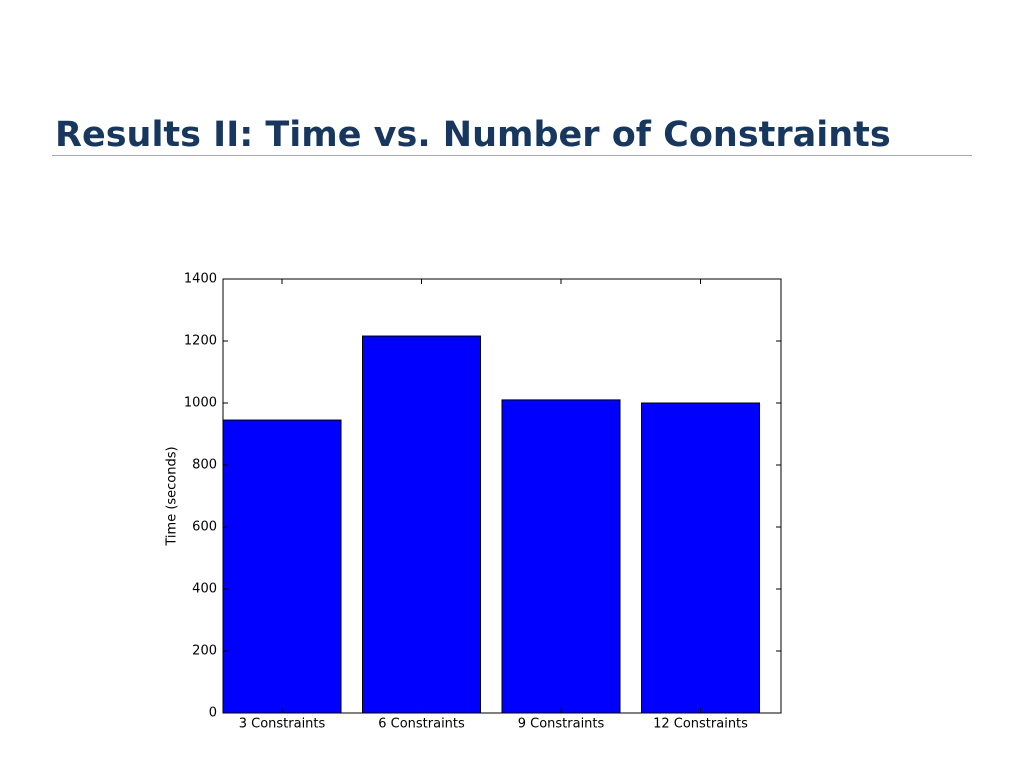 This screenshot has width=1024, height=767. I want to click on x-tick-label: 6 Constraints, so click(421, 724).